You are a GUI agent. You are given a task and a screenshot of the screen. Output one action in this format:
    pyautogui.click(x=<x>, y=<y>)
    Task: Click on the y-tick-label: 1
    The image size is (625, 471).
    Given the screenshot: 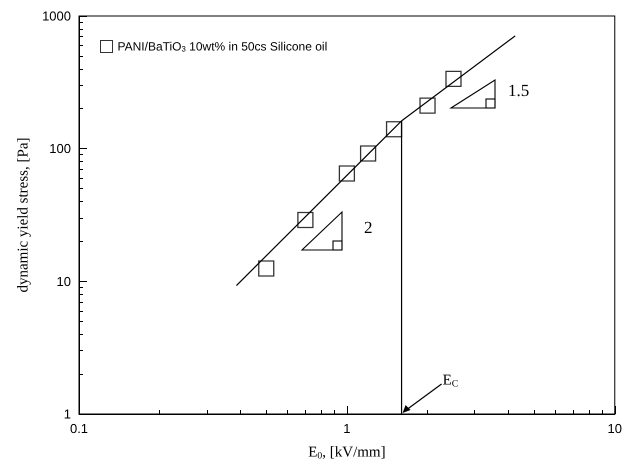 What is the action you would take?
    pyautogui.click(x=67, y=414)
    